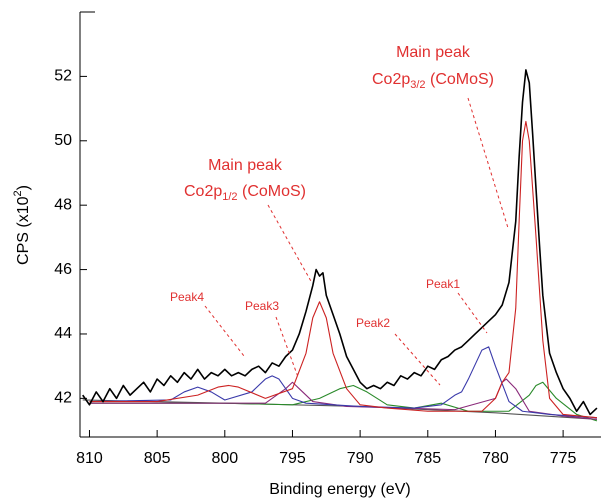 This screenshot has width=601, height=500. Describe the element at coordinates (417, 85) in the screenshot. I see `formula-sub: 3/2` at that location.